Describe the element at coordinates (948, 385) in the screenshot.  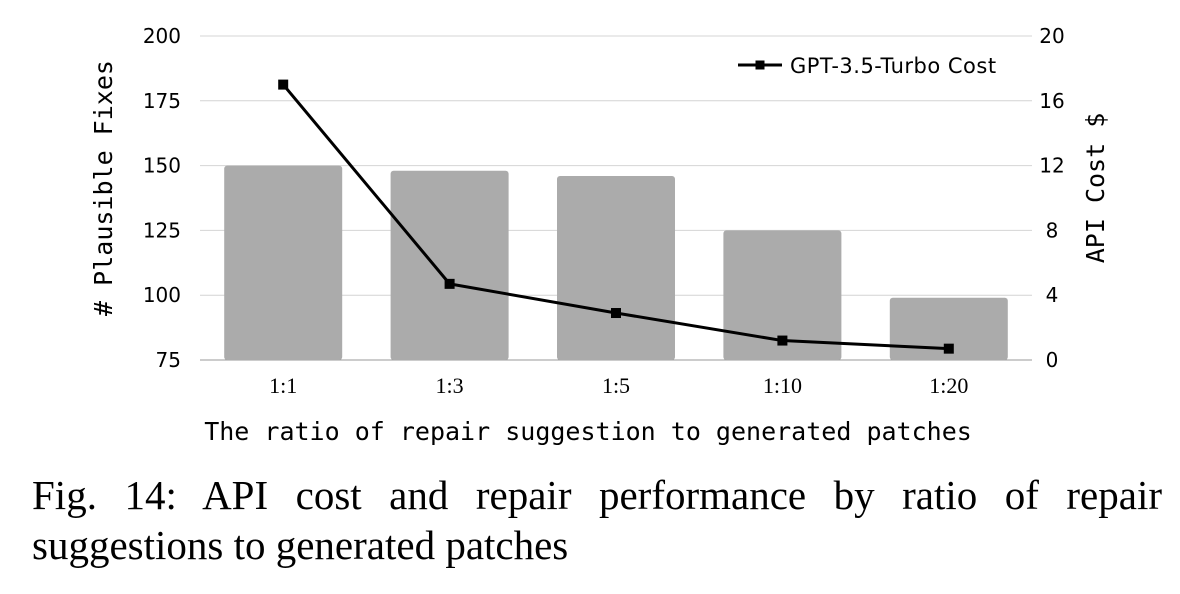
I see `x-tick-label: 1:20` at that location.